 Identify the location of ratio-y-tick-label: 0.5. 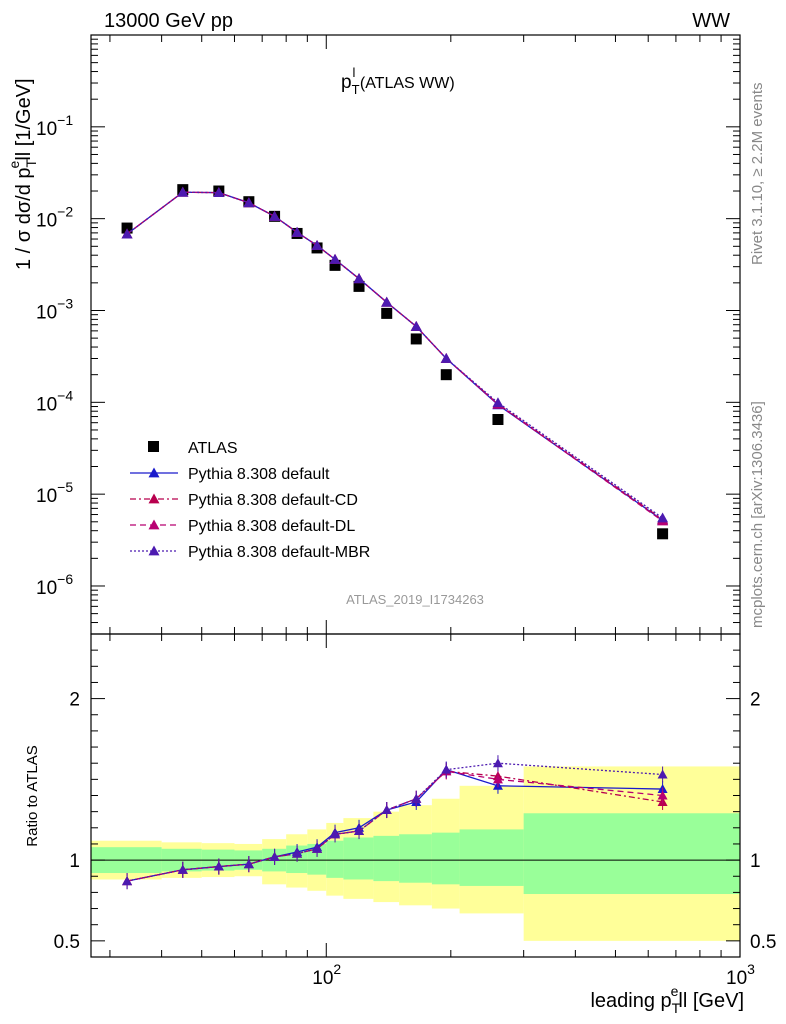
(67, 942).